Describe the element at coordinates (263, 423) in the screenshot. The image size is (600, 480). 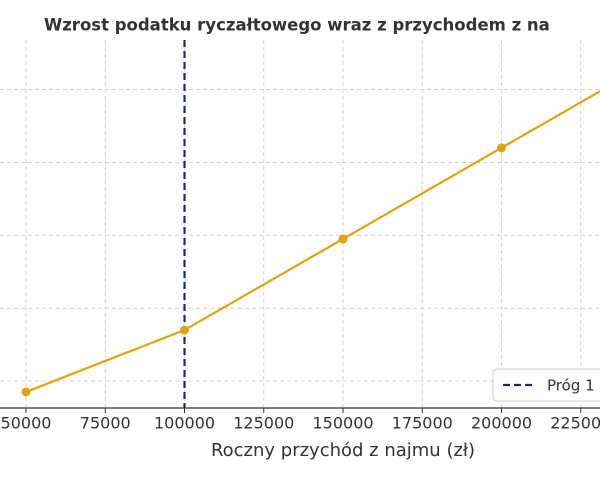
I see `x-tick-label: 125000` at that location.